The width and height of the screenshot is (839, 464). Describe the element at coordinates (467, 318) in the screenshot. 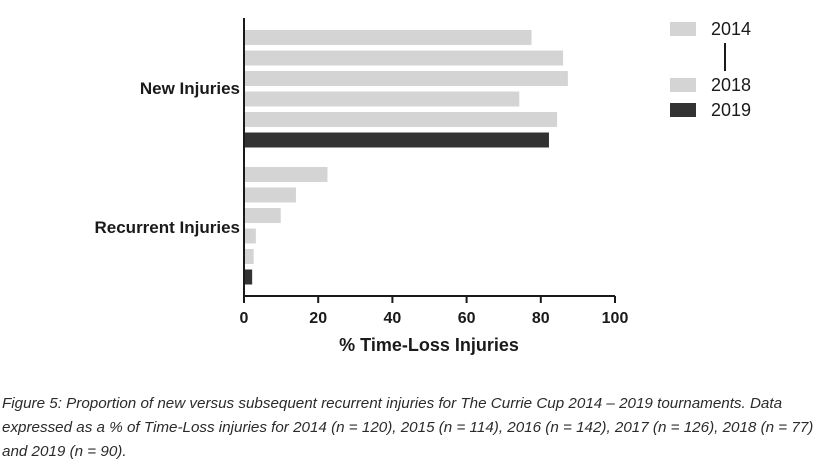

I see `x-tick-label: 60` at that location.